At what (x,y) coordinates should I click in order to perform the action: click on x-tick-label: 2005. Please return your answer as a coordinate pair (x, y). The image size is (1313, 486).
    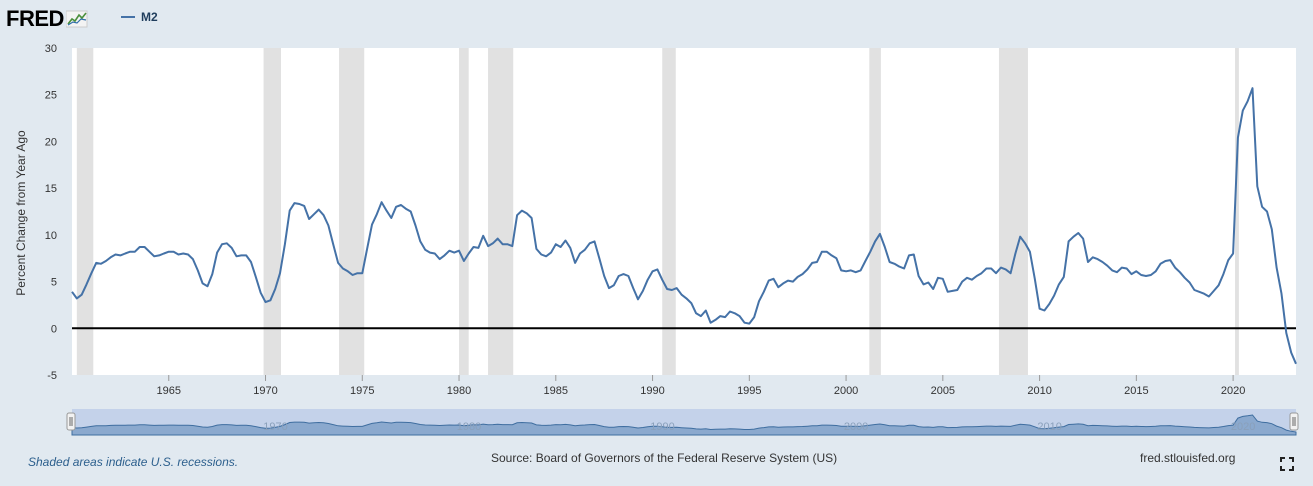
    Looking at the image, I should click on (943, 391).